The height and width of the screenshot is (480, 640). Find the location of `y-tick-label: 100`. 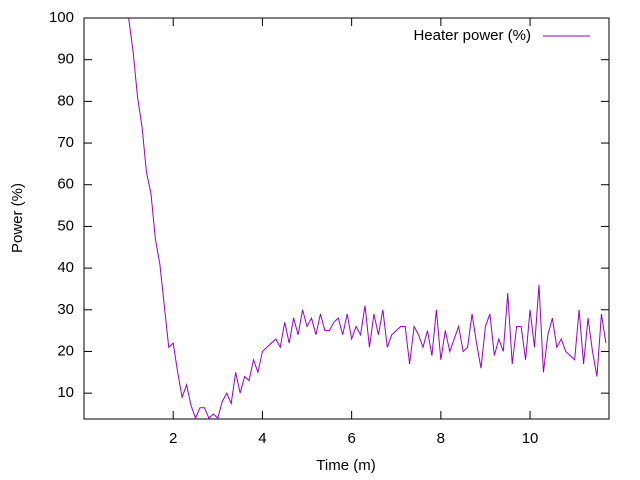

y-tick-label: 100 is located at coordinates (61, 17).